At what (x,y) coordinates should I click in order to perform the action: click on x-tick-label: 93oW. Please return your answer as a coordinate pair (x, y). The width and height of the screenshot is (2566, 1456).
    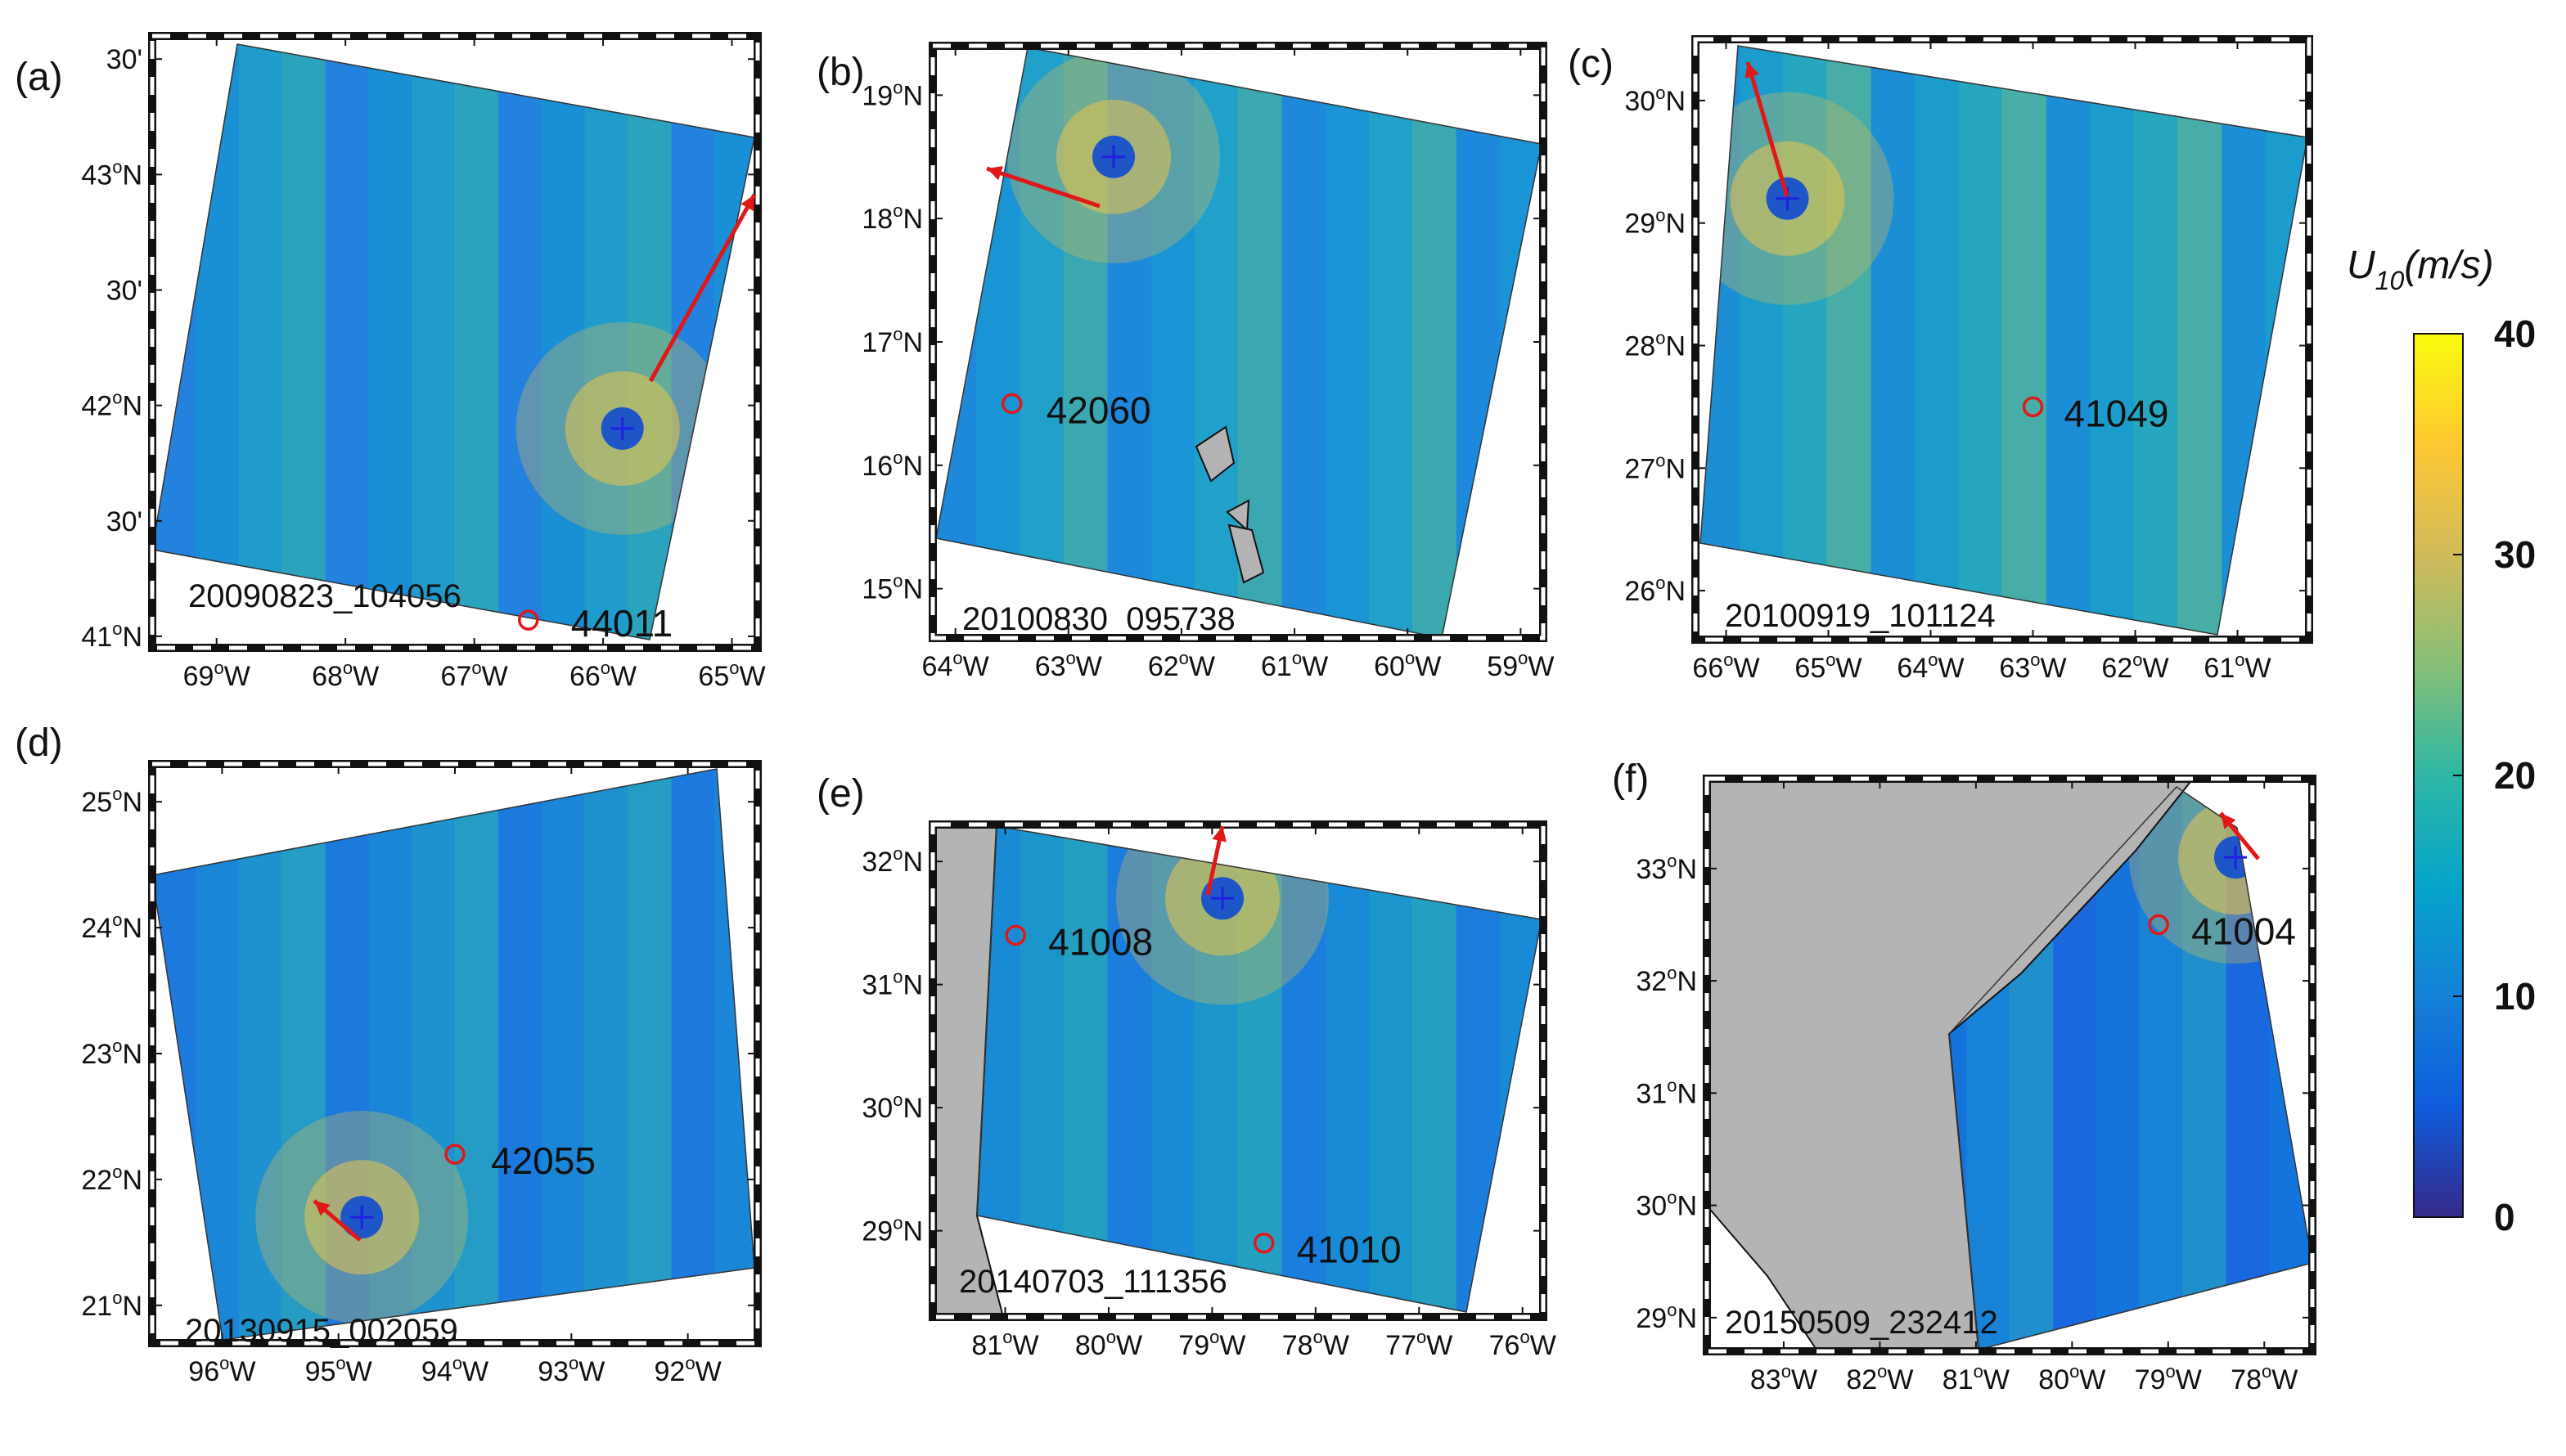
    Looking at the image, I should click on (571, 1370).